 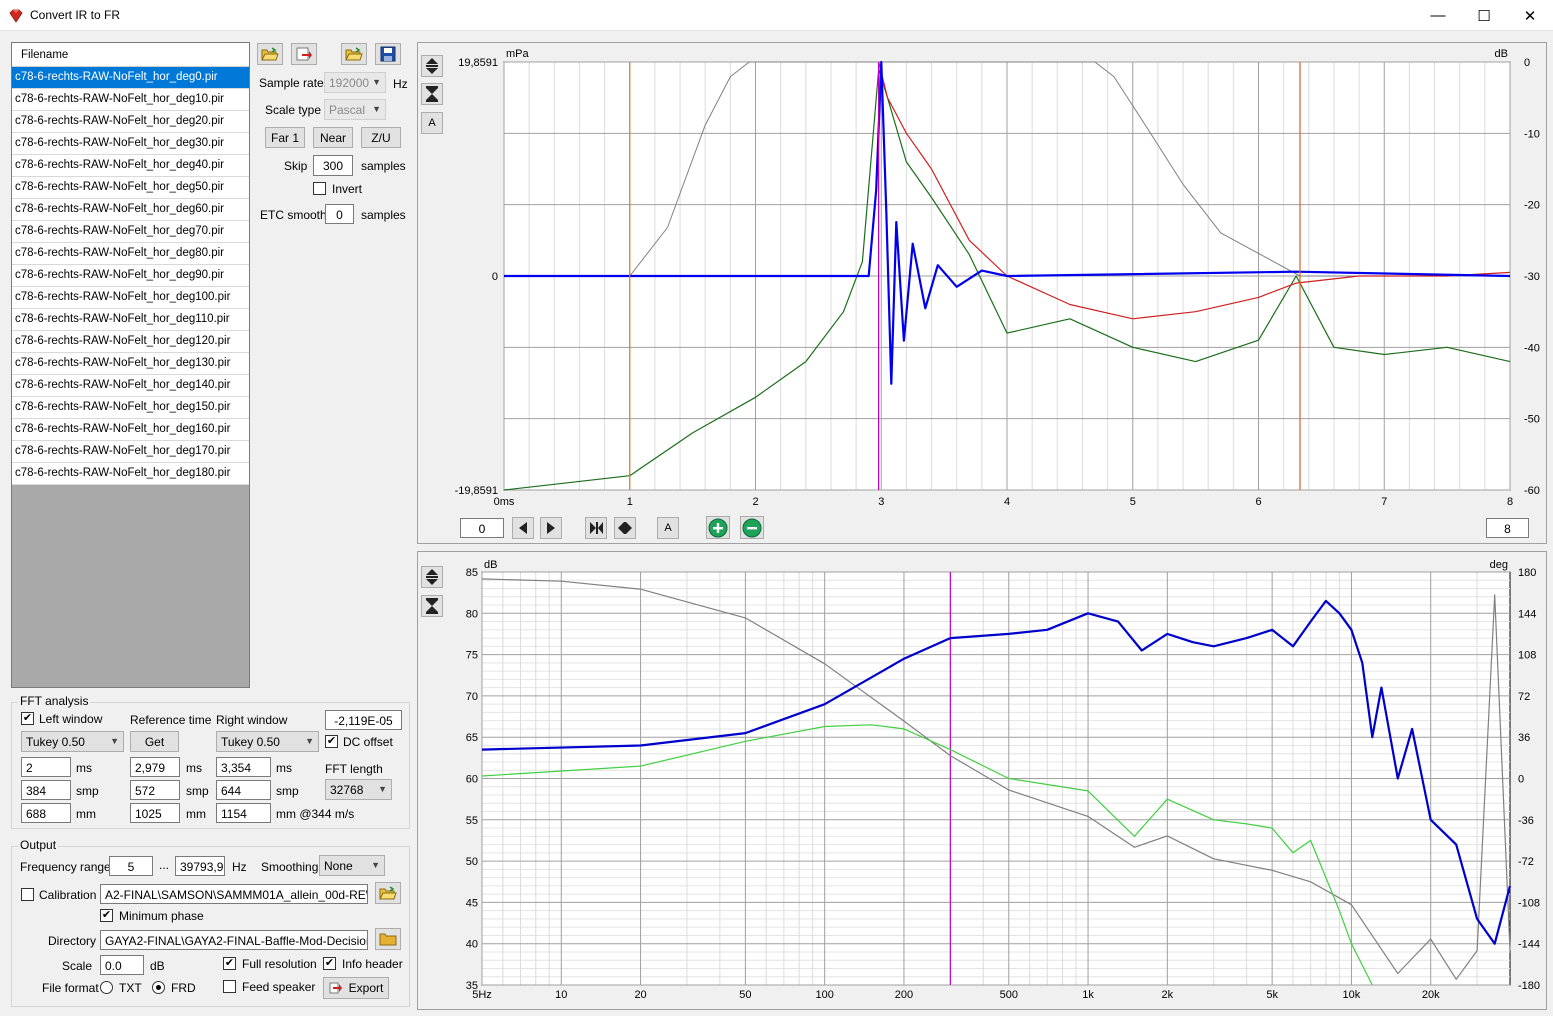 I want to click on reference-time-label: Reference time, so click(x=171, y=720).